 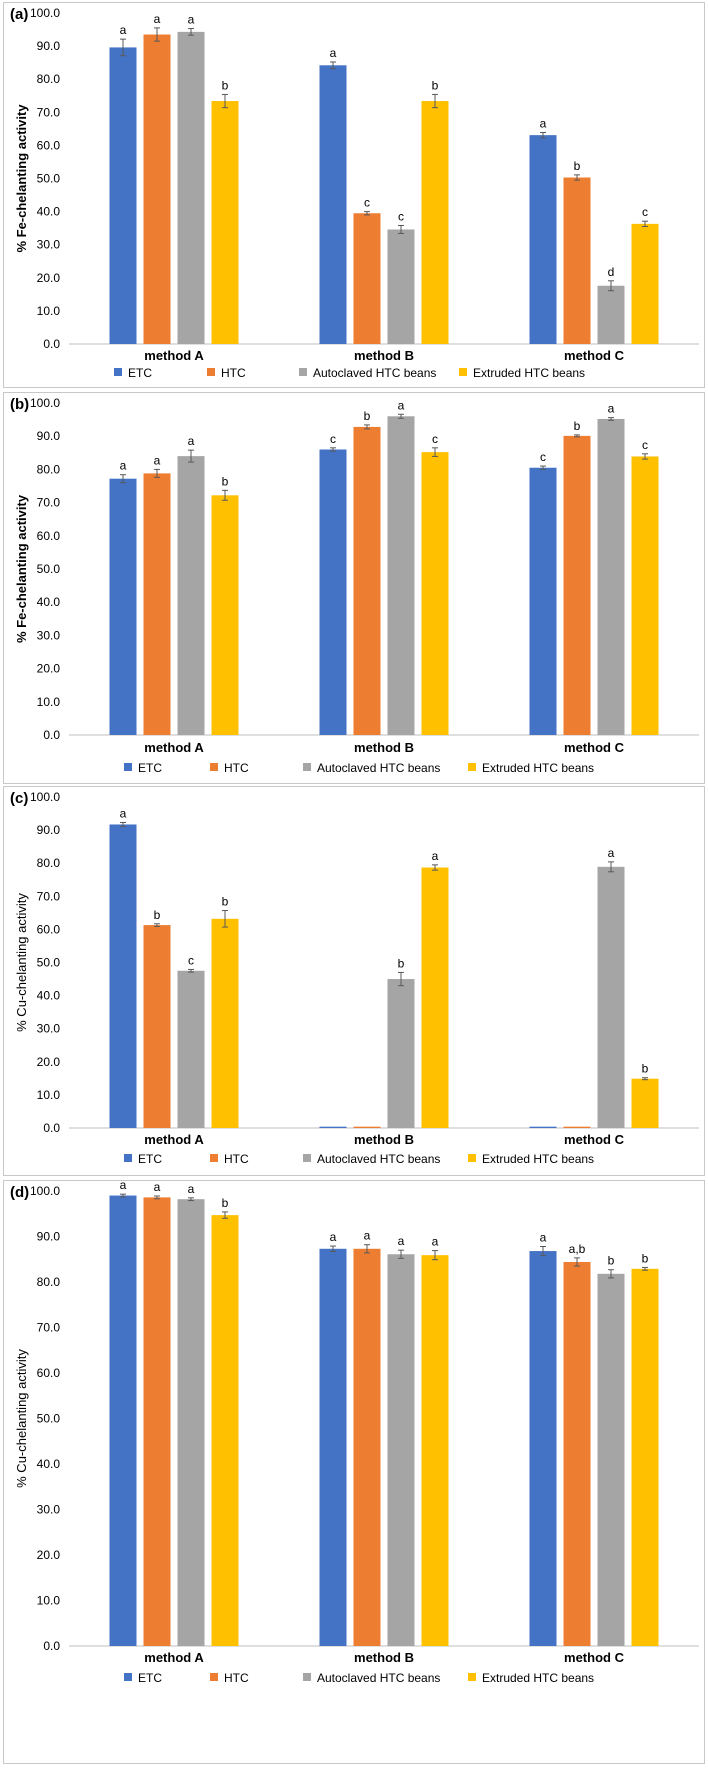 I want to click on y-tick-label: 0.0, so click(x=51, y=1646).